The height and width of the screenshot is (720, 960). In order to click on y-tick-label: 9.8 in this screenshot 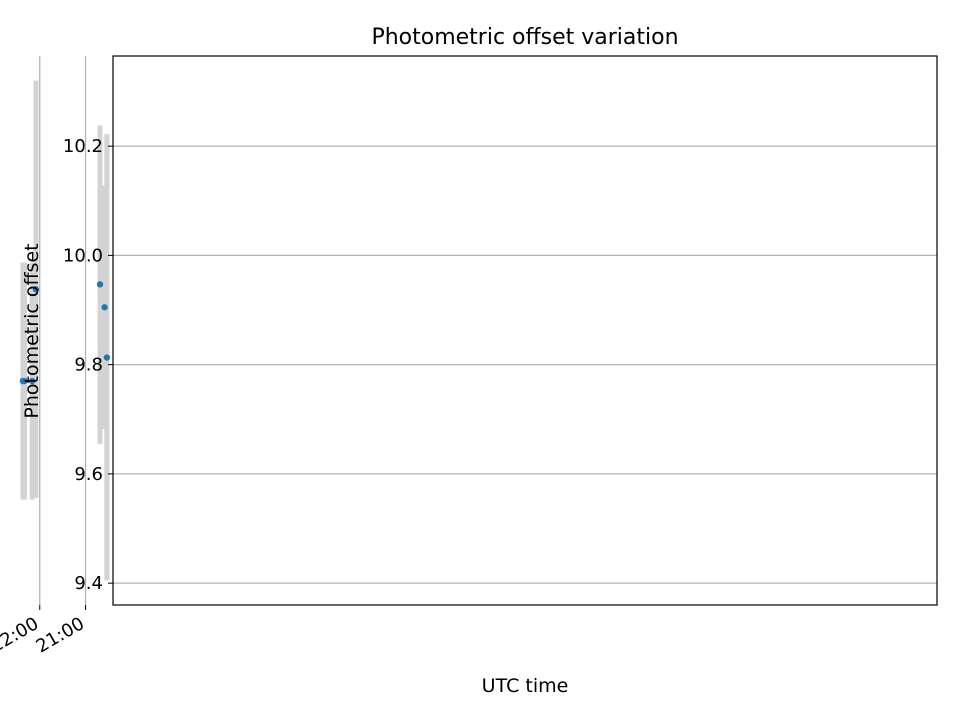, I will do `click(88, 365)`.